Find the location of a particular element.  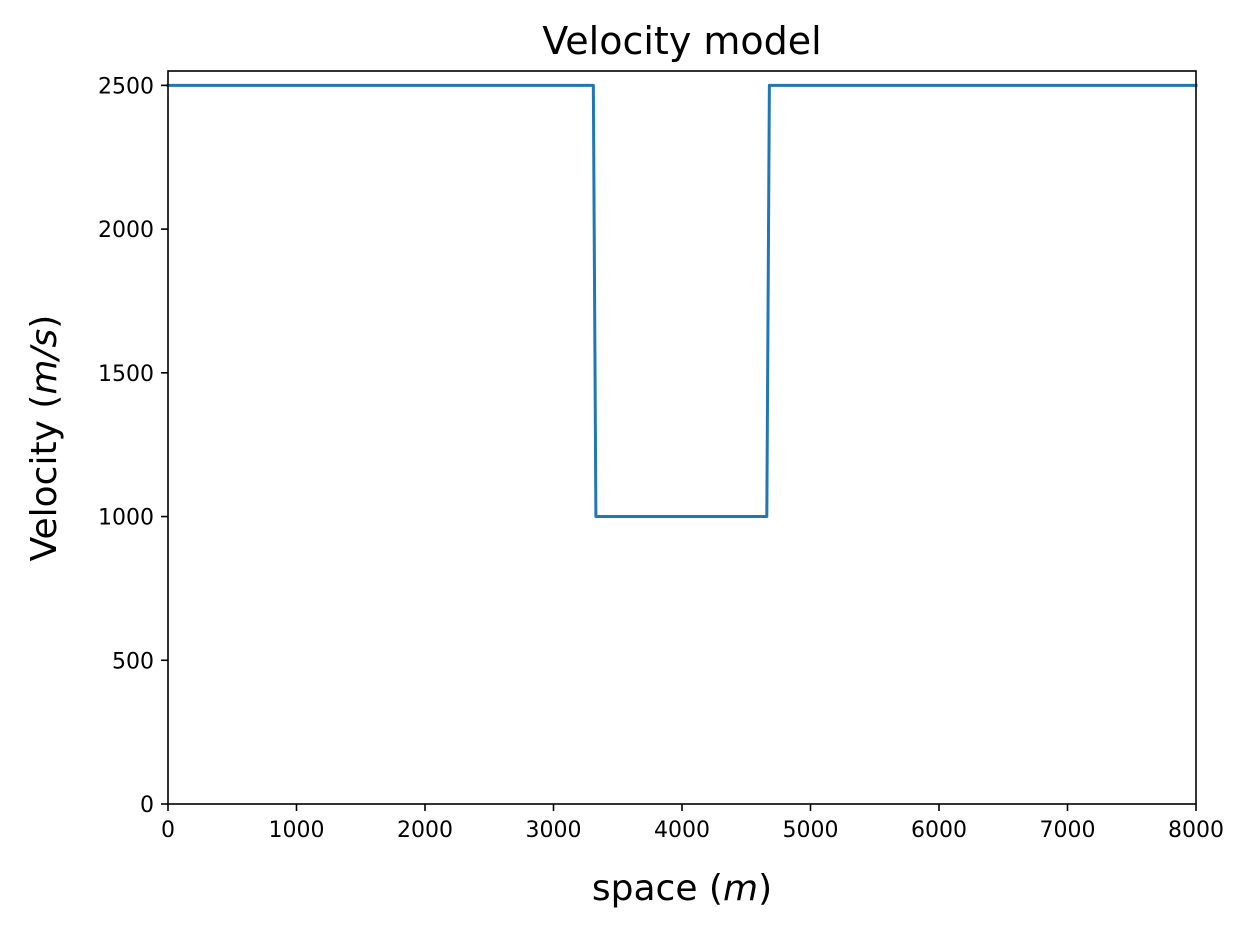

y-tick-label: 1500 is located at coordinates (126, 374).